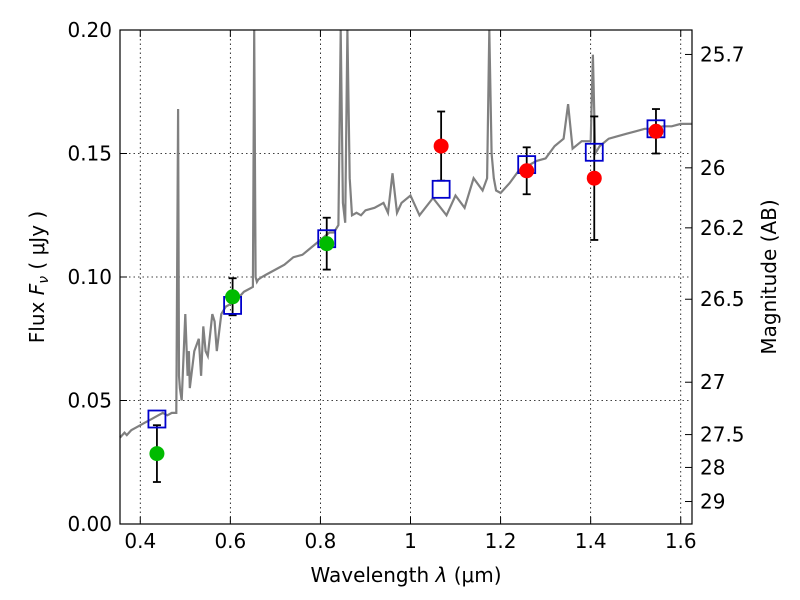  I want to click on x-axis-label: Wavelength λ (μm), so click(405, 575).